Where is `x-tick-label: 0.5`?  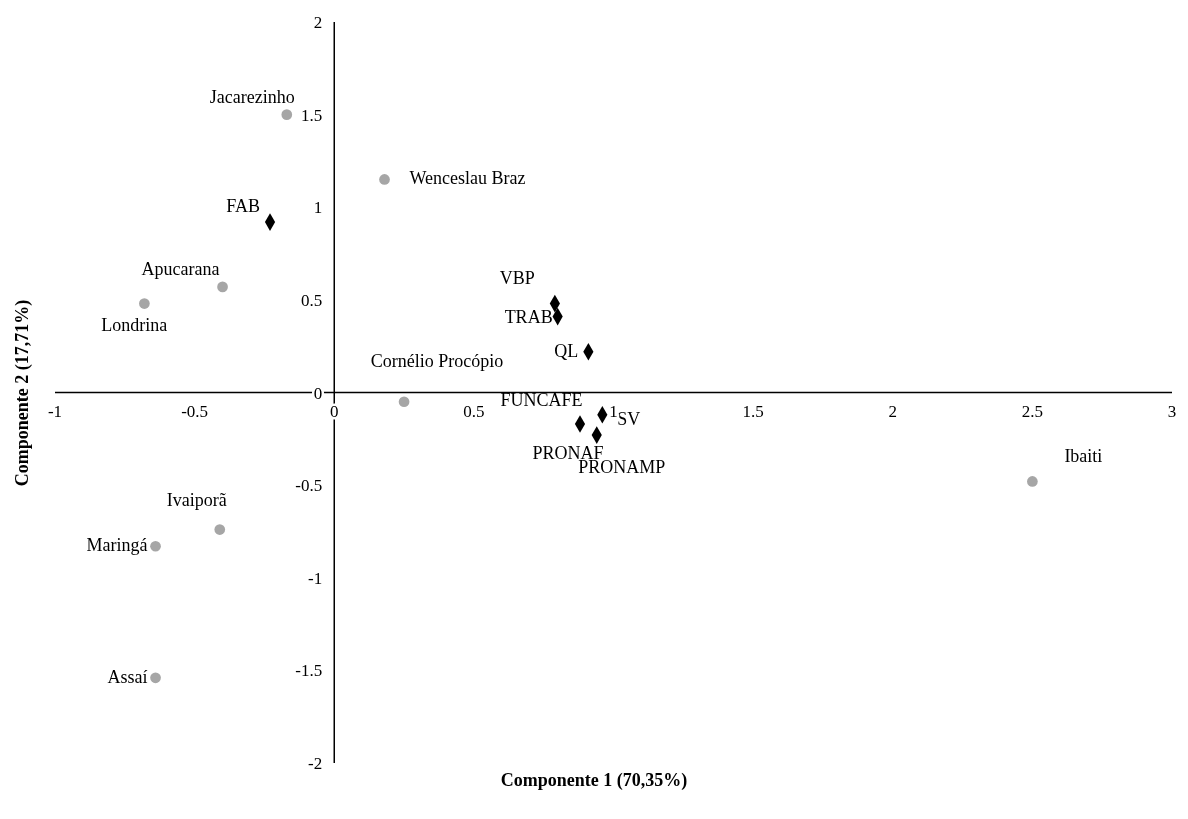 x-tick-label: 0.5 is located at coordinates (474, 411).